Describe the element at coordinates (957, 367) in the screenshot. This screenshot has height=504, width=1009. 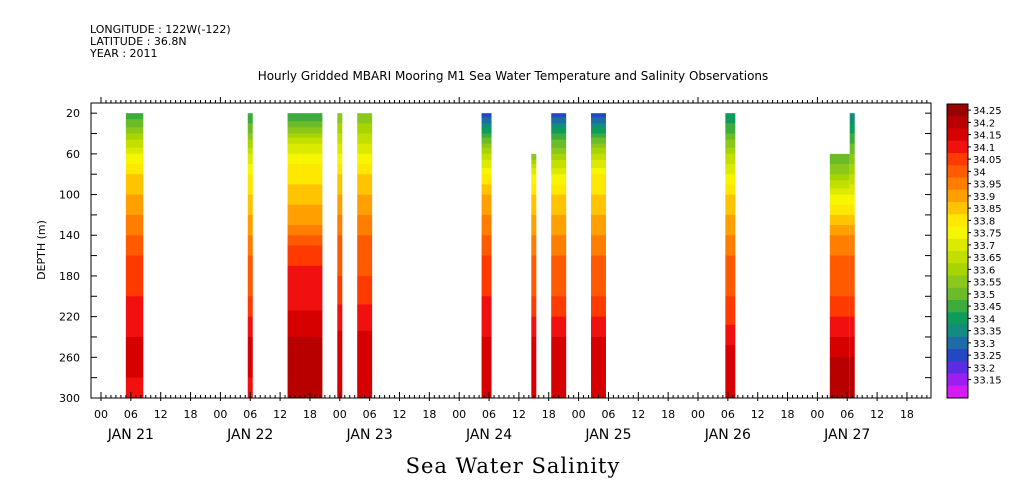
I see `colorbar-swatch` at that location.